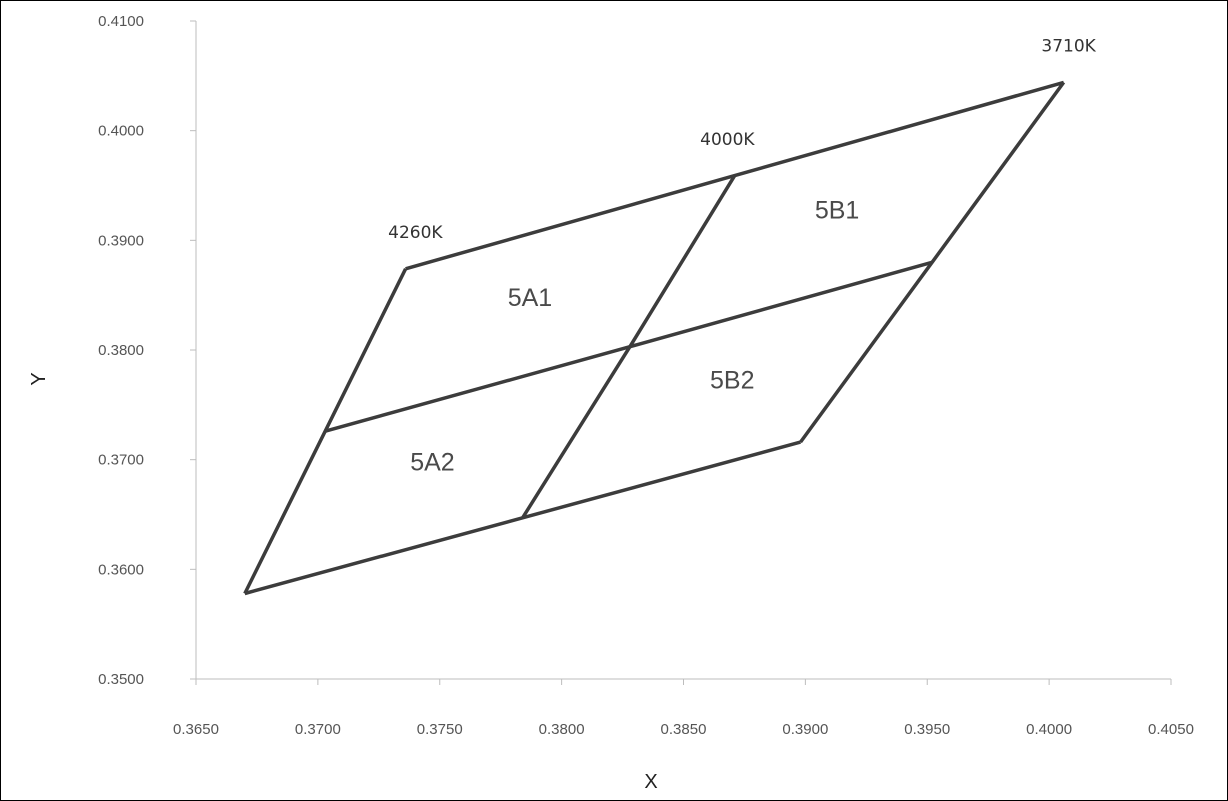  I want to click on bin-label-5a1: 5A1, so click(530, 298).